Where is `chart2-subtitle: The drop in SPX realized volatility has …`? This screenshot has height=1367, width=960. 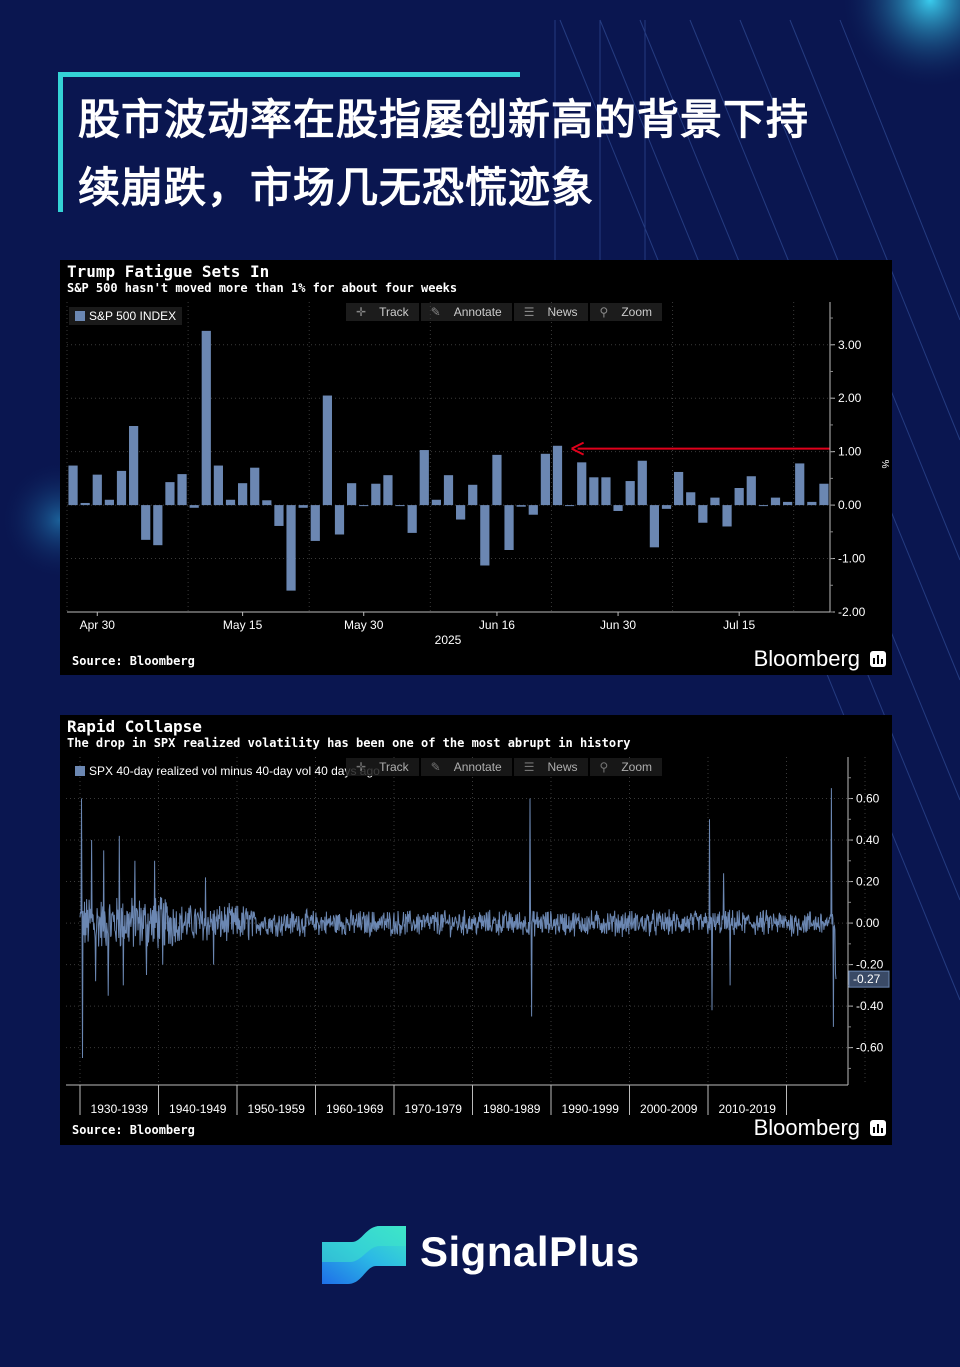
chart2-subtitle: The drop in SPX realized volatility has … is located at coordinates (349, 743).